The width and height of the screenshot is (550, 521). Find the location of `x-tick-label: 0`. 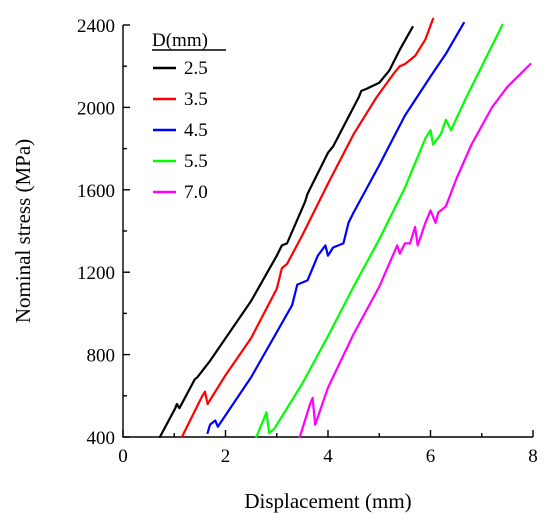

x-tick-label: 0 is located at coordinates (123, 456).